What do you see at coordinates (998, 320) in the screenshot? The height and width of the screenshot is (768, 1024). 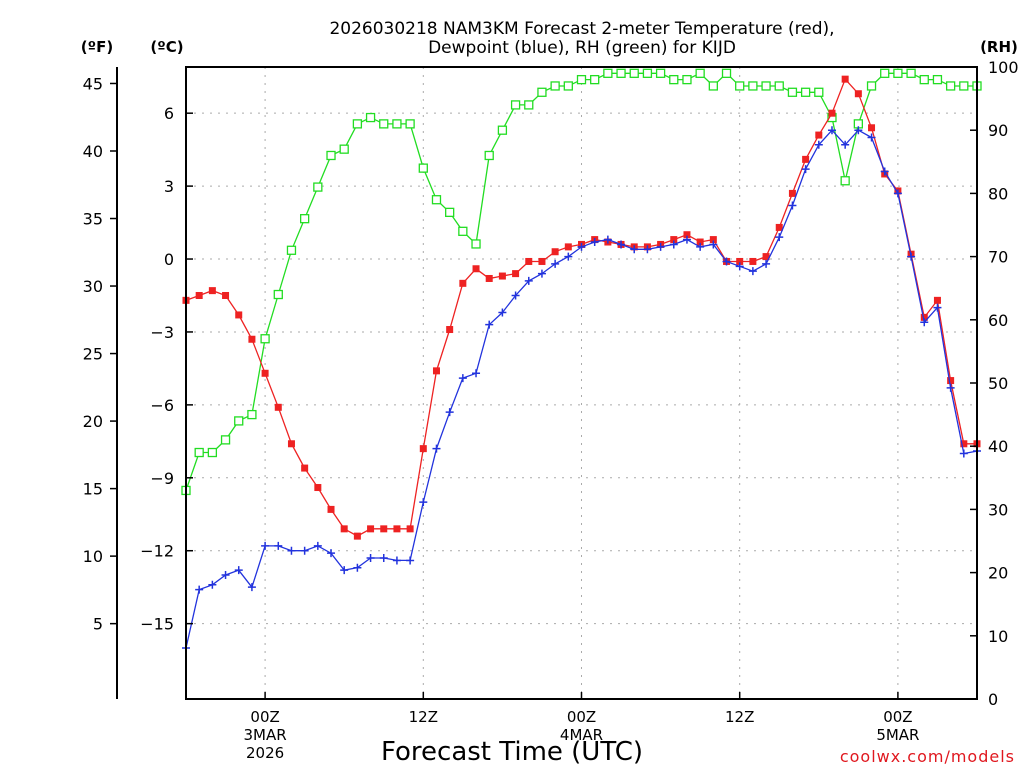 I see `rh-tick-label: 60` at bounding box center [998, 320].